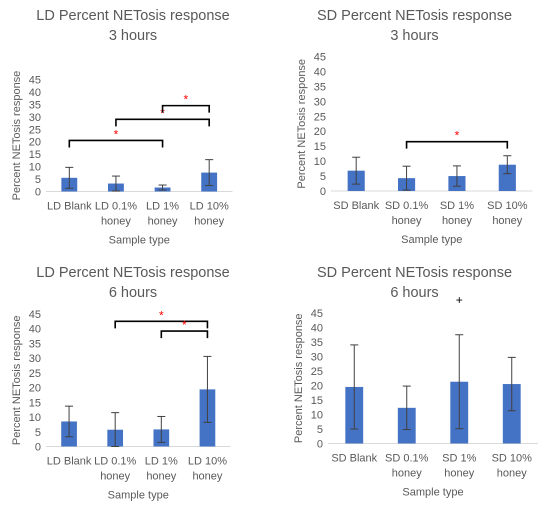 The height and width of the screenshot is (508, 550). I want to click on category-label: LD 10%, so click(209, 207).